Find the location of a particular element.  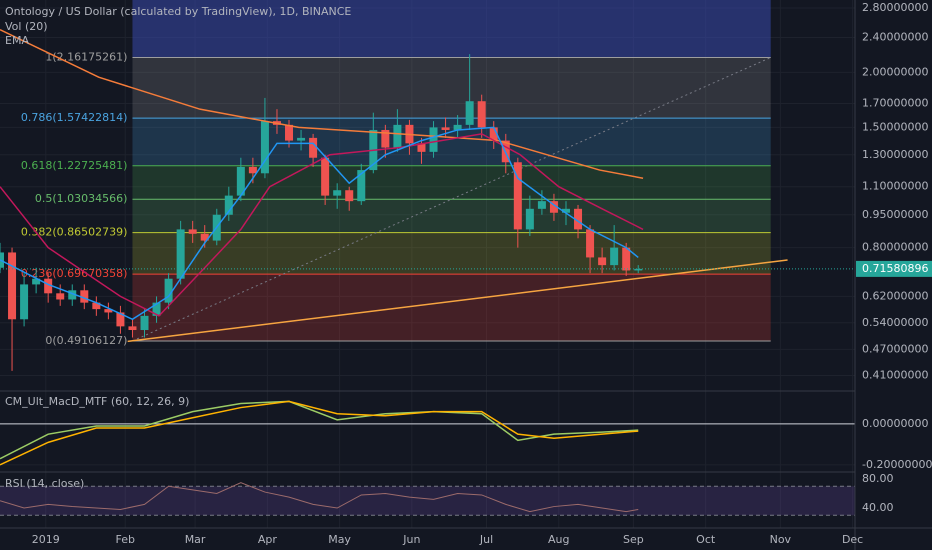

fib-label: 0.382(0.86502739) is located at coordinates (74, 232).